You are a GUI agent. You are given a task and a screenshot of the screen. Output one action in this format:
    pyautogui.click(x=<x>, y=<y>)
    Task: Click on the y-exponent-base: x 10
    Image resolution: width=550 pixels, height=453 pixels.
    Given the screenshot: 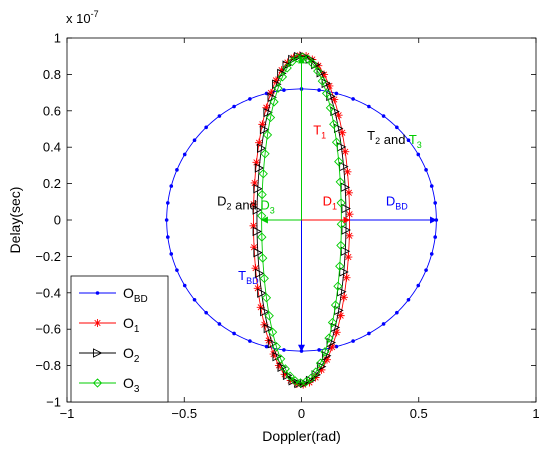 What is the action you would take?
    pyautogui.click(x=78, y=18)
    